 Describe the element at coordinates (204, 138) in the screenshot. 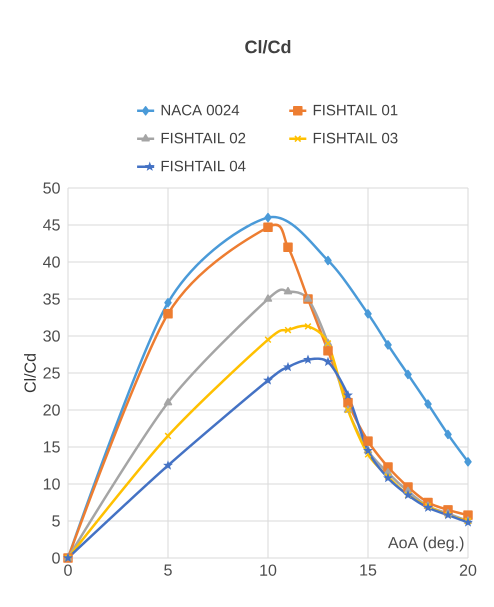

I see `legend-label: FISHTAIL 02` at that location.